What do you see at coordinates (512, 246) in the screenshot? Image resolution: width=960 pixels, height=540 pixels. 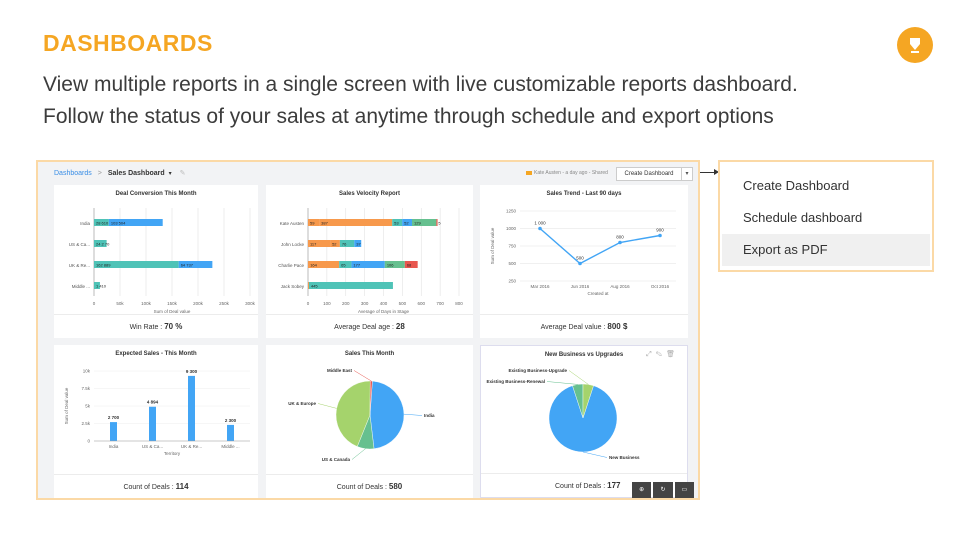 I see `y-tick-label: 750` at bounding box center [512, 246].